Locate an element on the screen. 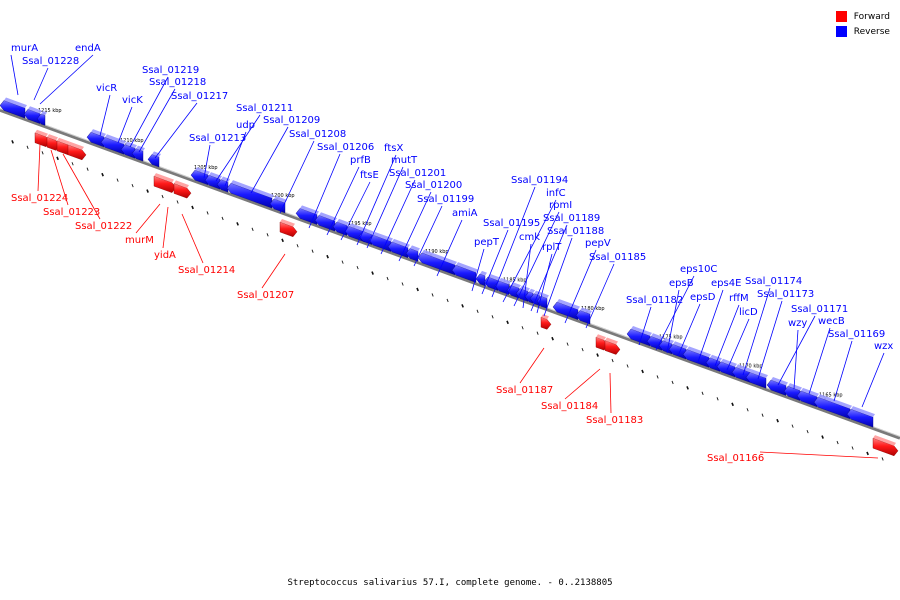 The height and width of the screenshot is (600, 900). gene-label-enda: endA is located at coordinates (88, 48).